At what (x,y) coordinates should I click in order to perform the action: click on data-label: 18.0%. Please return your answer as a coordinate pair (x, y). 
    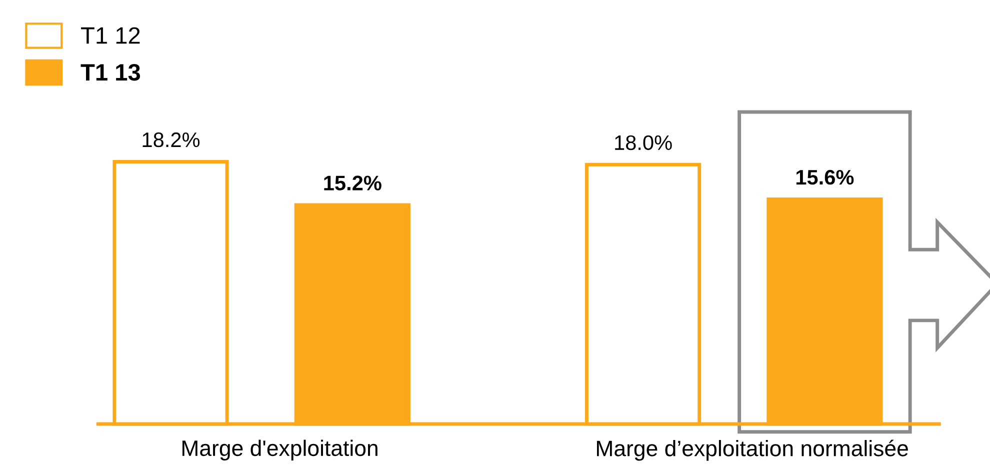
    Looking at the image, I should click on (643, 142).